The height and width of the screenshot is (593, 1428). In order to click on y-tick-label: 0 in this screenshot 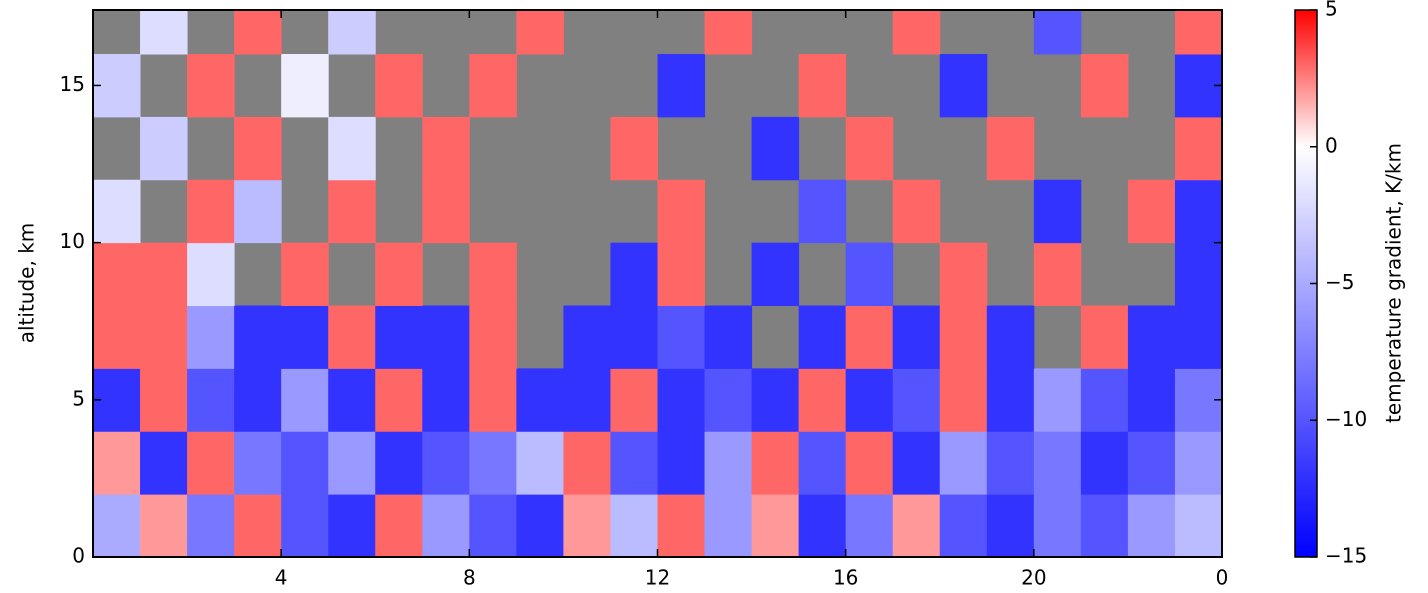, I will do `click(78, 556)`.